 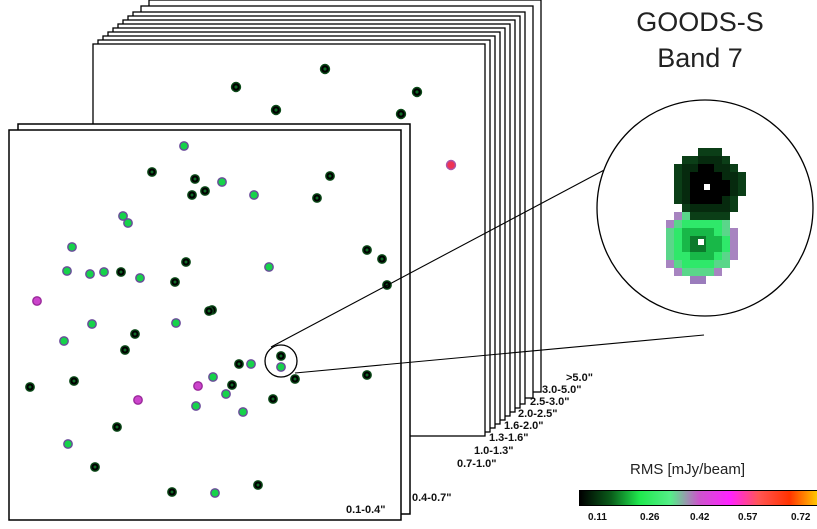 I want to click on panel-label-8: 3.0-5.0", so click(x=562, y=390).